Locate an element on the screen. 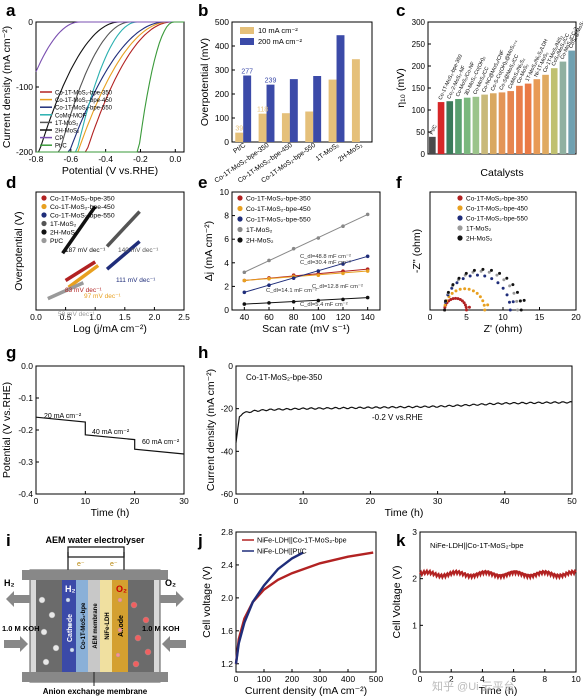  power-source is located at coordinates (96, 552).